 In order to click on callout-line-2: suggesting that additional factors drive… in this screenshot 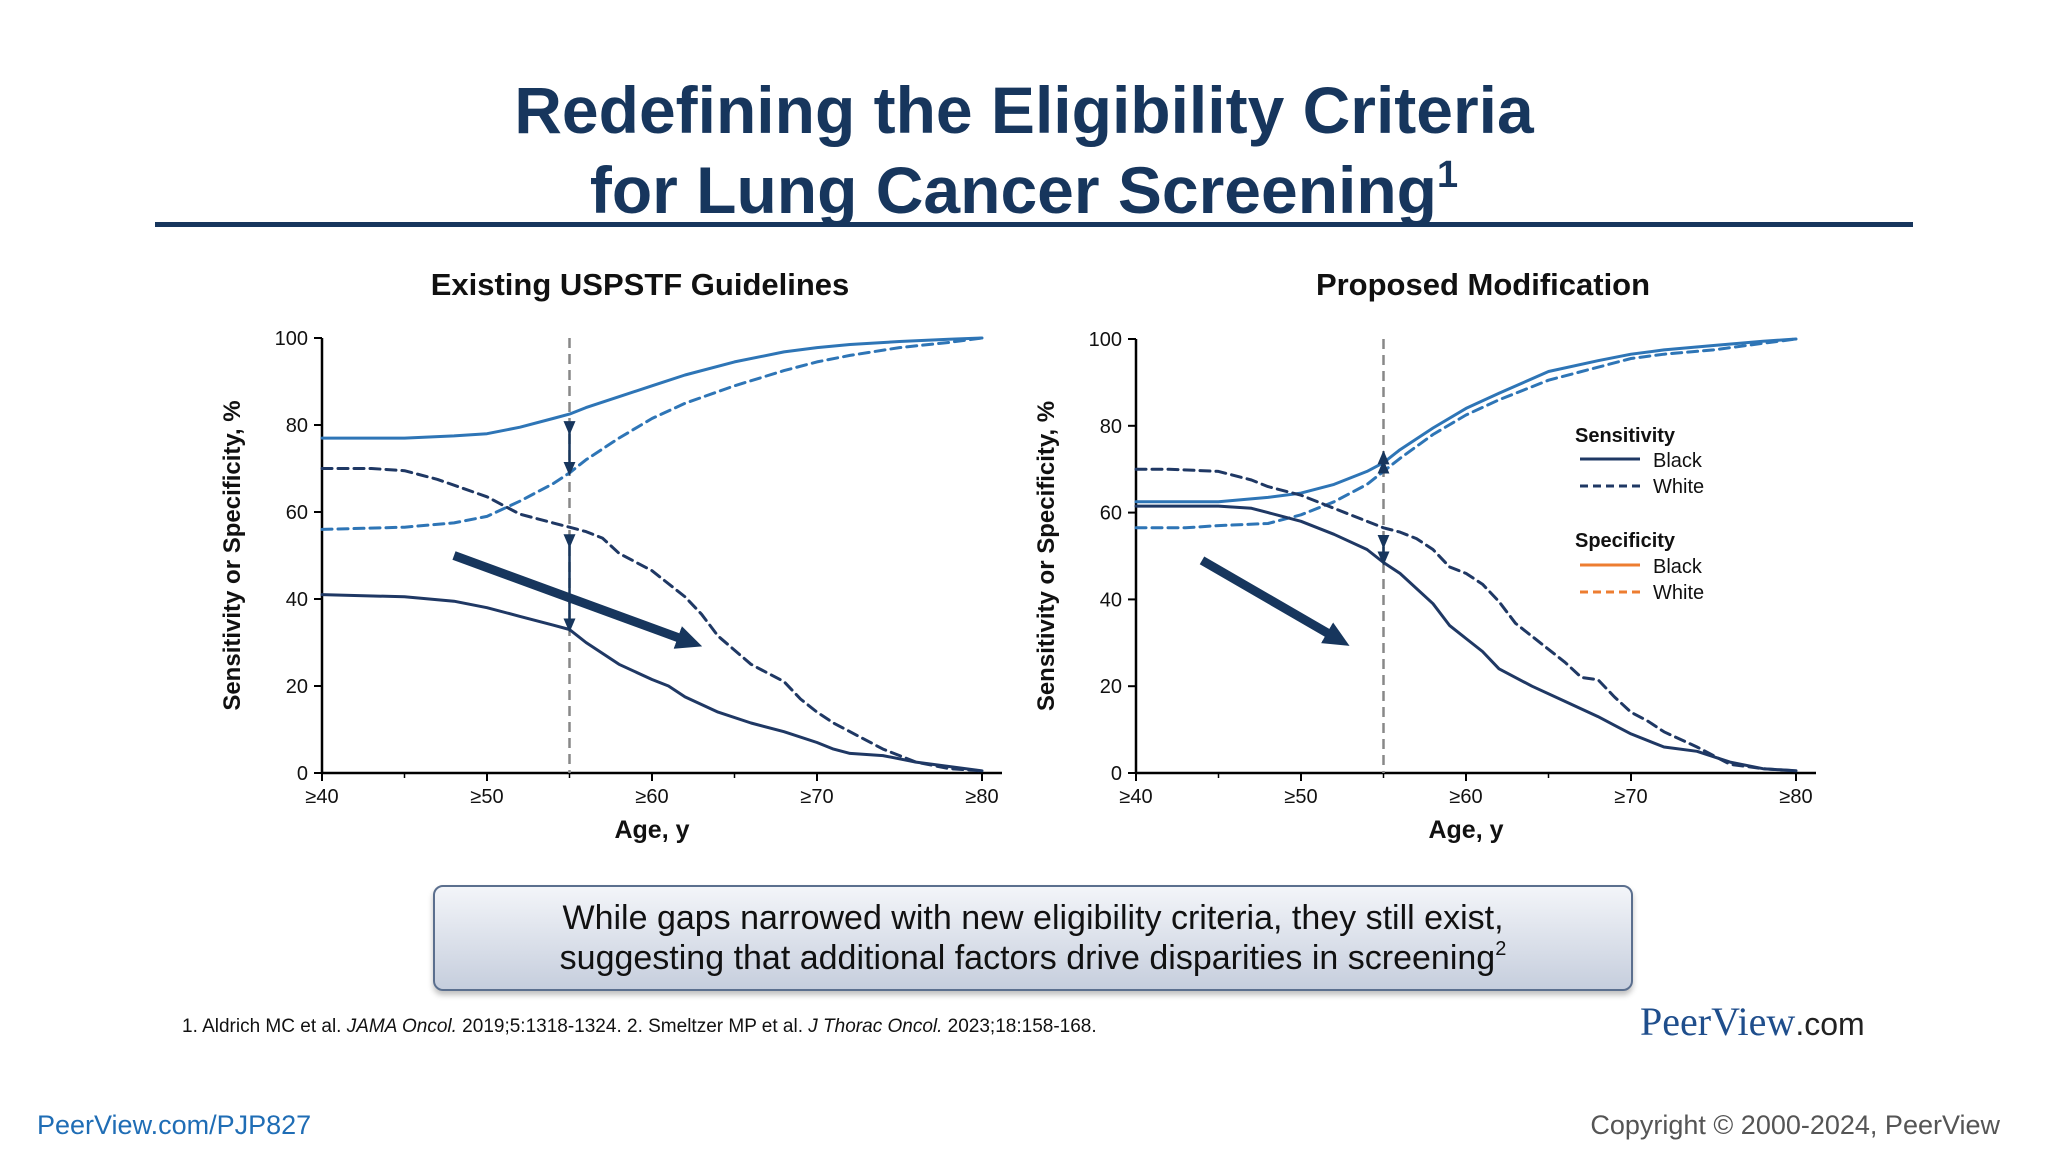, I will do `click(1033, 958)`.